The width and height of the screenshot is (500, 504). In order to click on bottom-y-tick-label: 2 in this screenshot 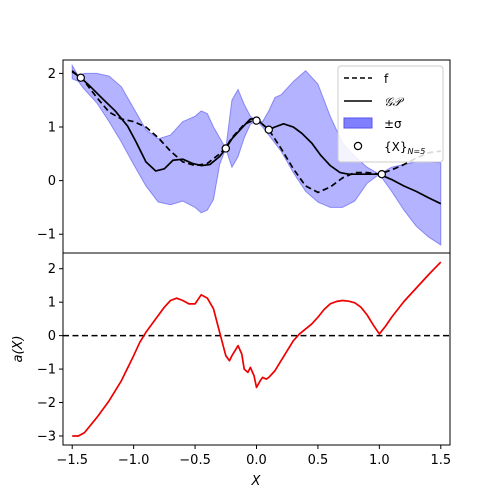, I will do `click(52, 269)`.